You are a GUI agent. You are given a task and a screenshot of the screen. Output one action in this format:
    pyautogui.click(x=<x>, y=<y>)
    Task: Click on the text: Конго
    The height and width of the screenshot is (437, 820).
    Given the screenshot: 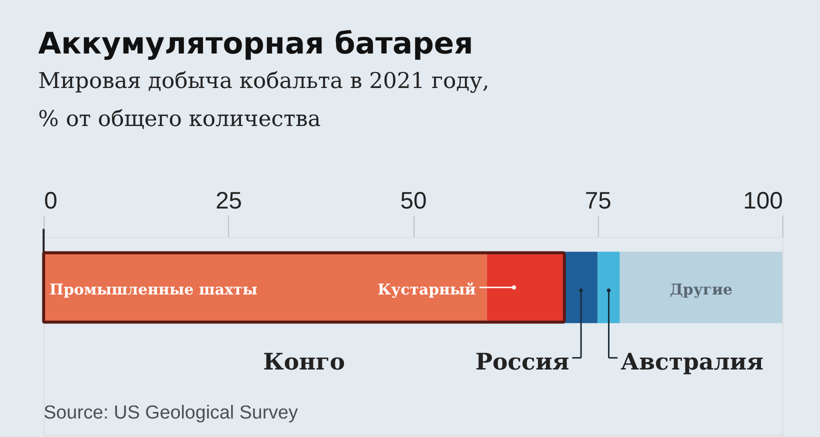 What is the action you would take?
    pyautogui.click(x=304, y=363)
    